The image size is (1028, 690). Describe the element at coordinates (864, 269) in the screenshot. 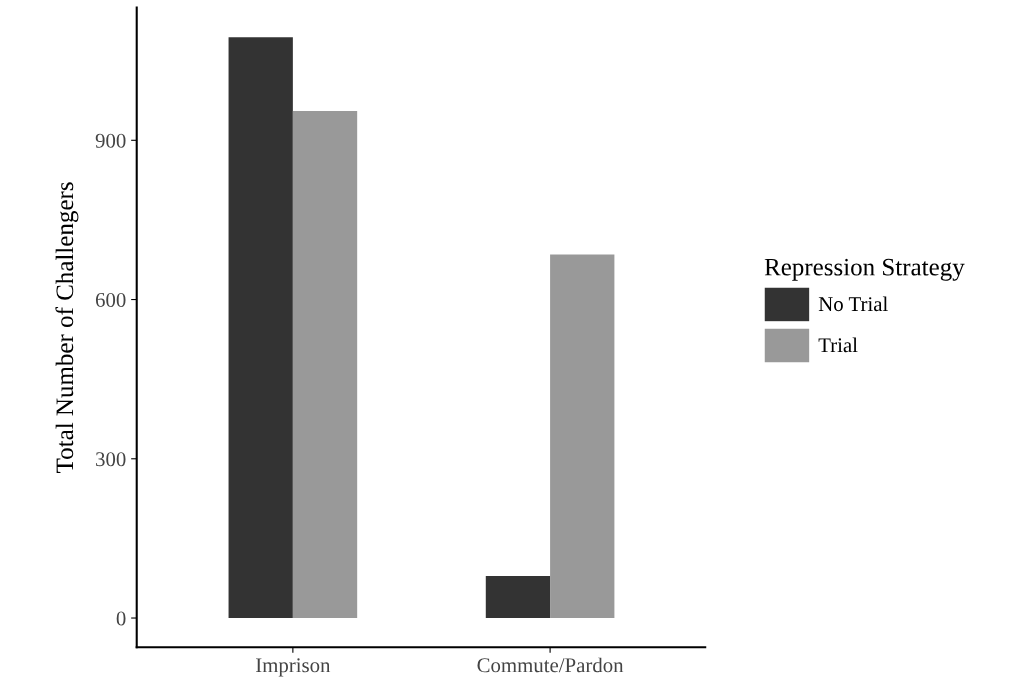

I see `legend-title: Repression Strategy` at that location.